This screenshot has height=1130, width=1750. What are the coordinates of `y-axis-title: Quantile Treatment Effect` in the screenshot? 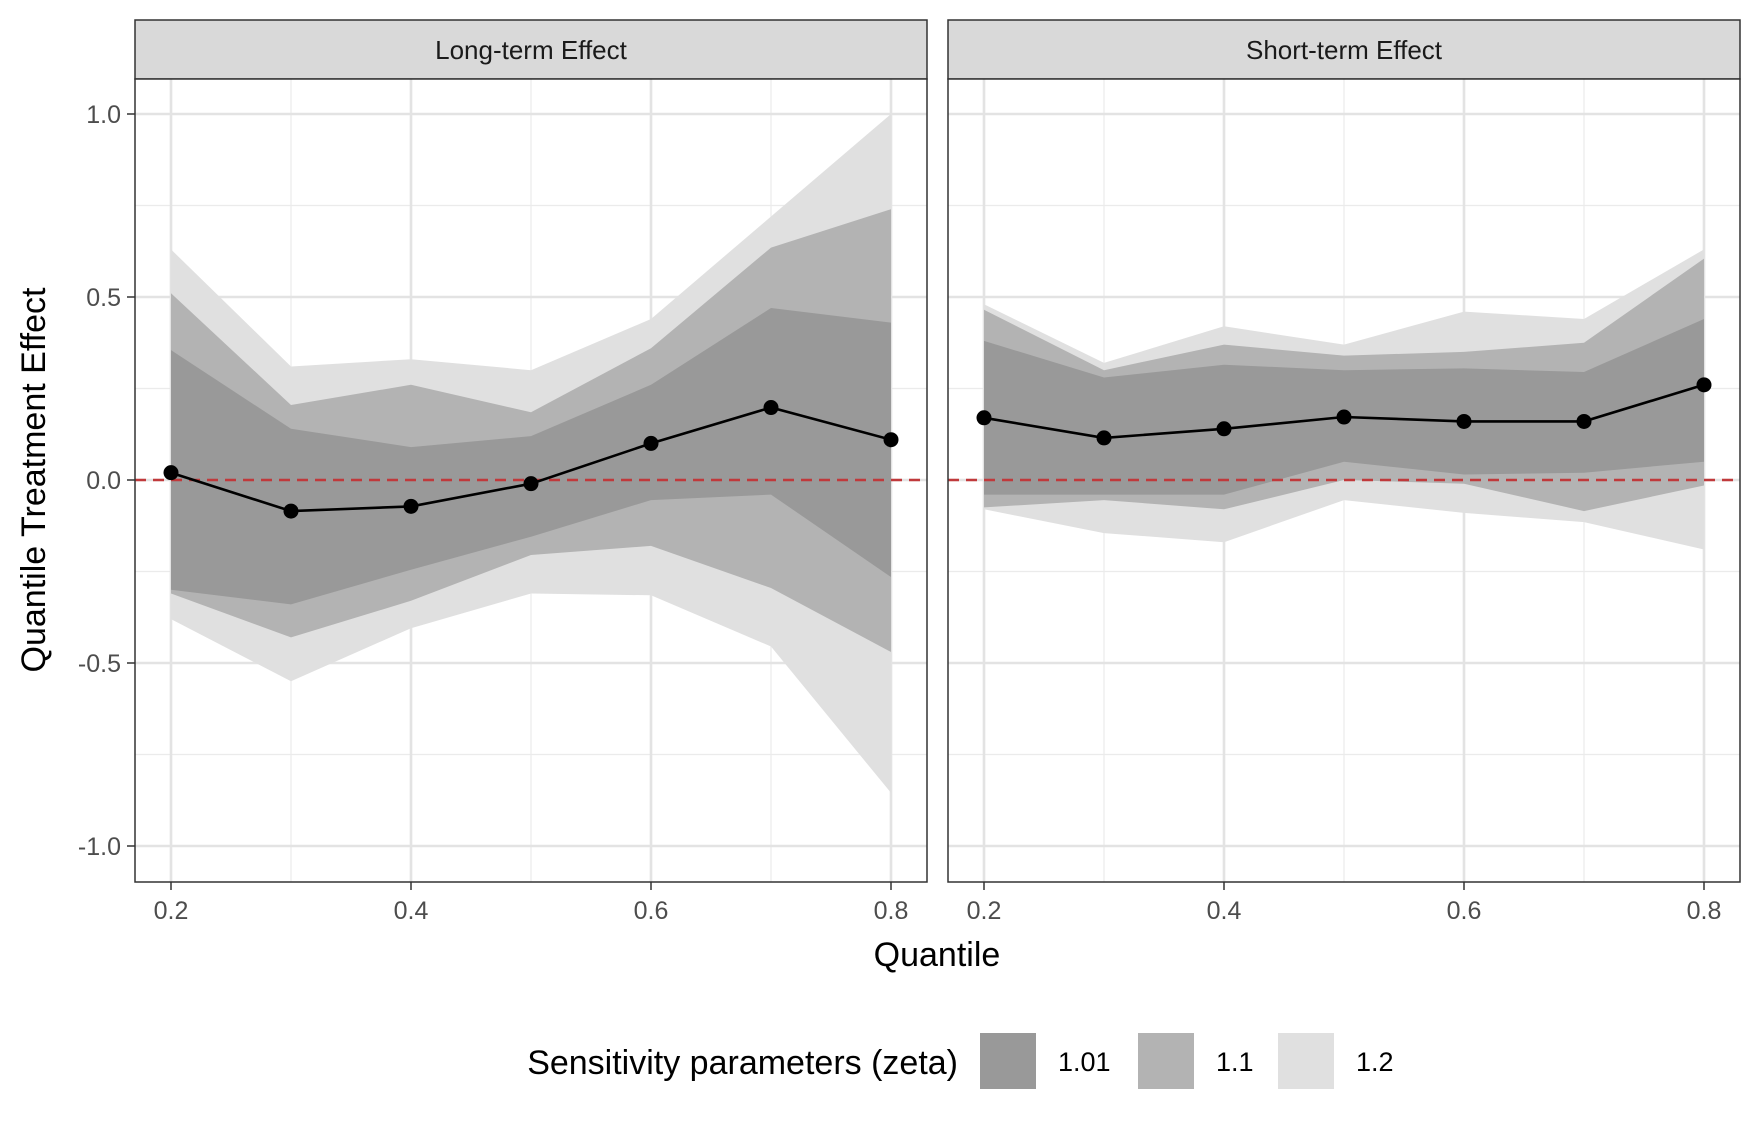 It's located at (34, 479).